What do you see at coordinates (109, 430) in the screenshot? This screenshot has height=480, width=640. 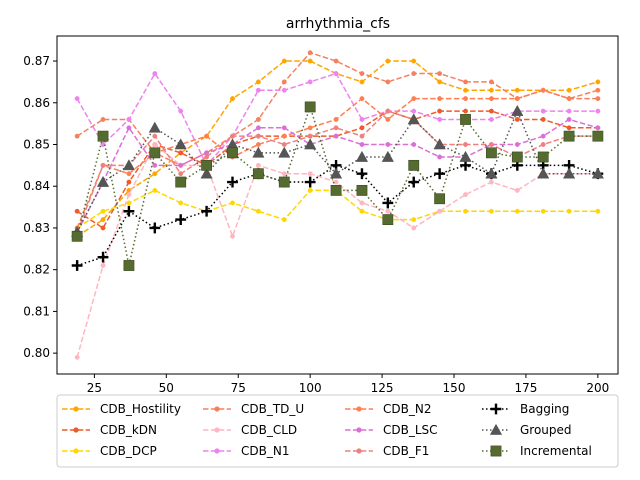 I see `legend-entry-CDB_kDN: CDB_kDN` at bounding box center [109, 430].